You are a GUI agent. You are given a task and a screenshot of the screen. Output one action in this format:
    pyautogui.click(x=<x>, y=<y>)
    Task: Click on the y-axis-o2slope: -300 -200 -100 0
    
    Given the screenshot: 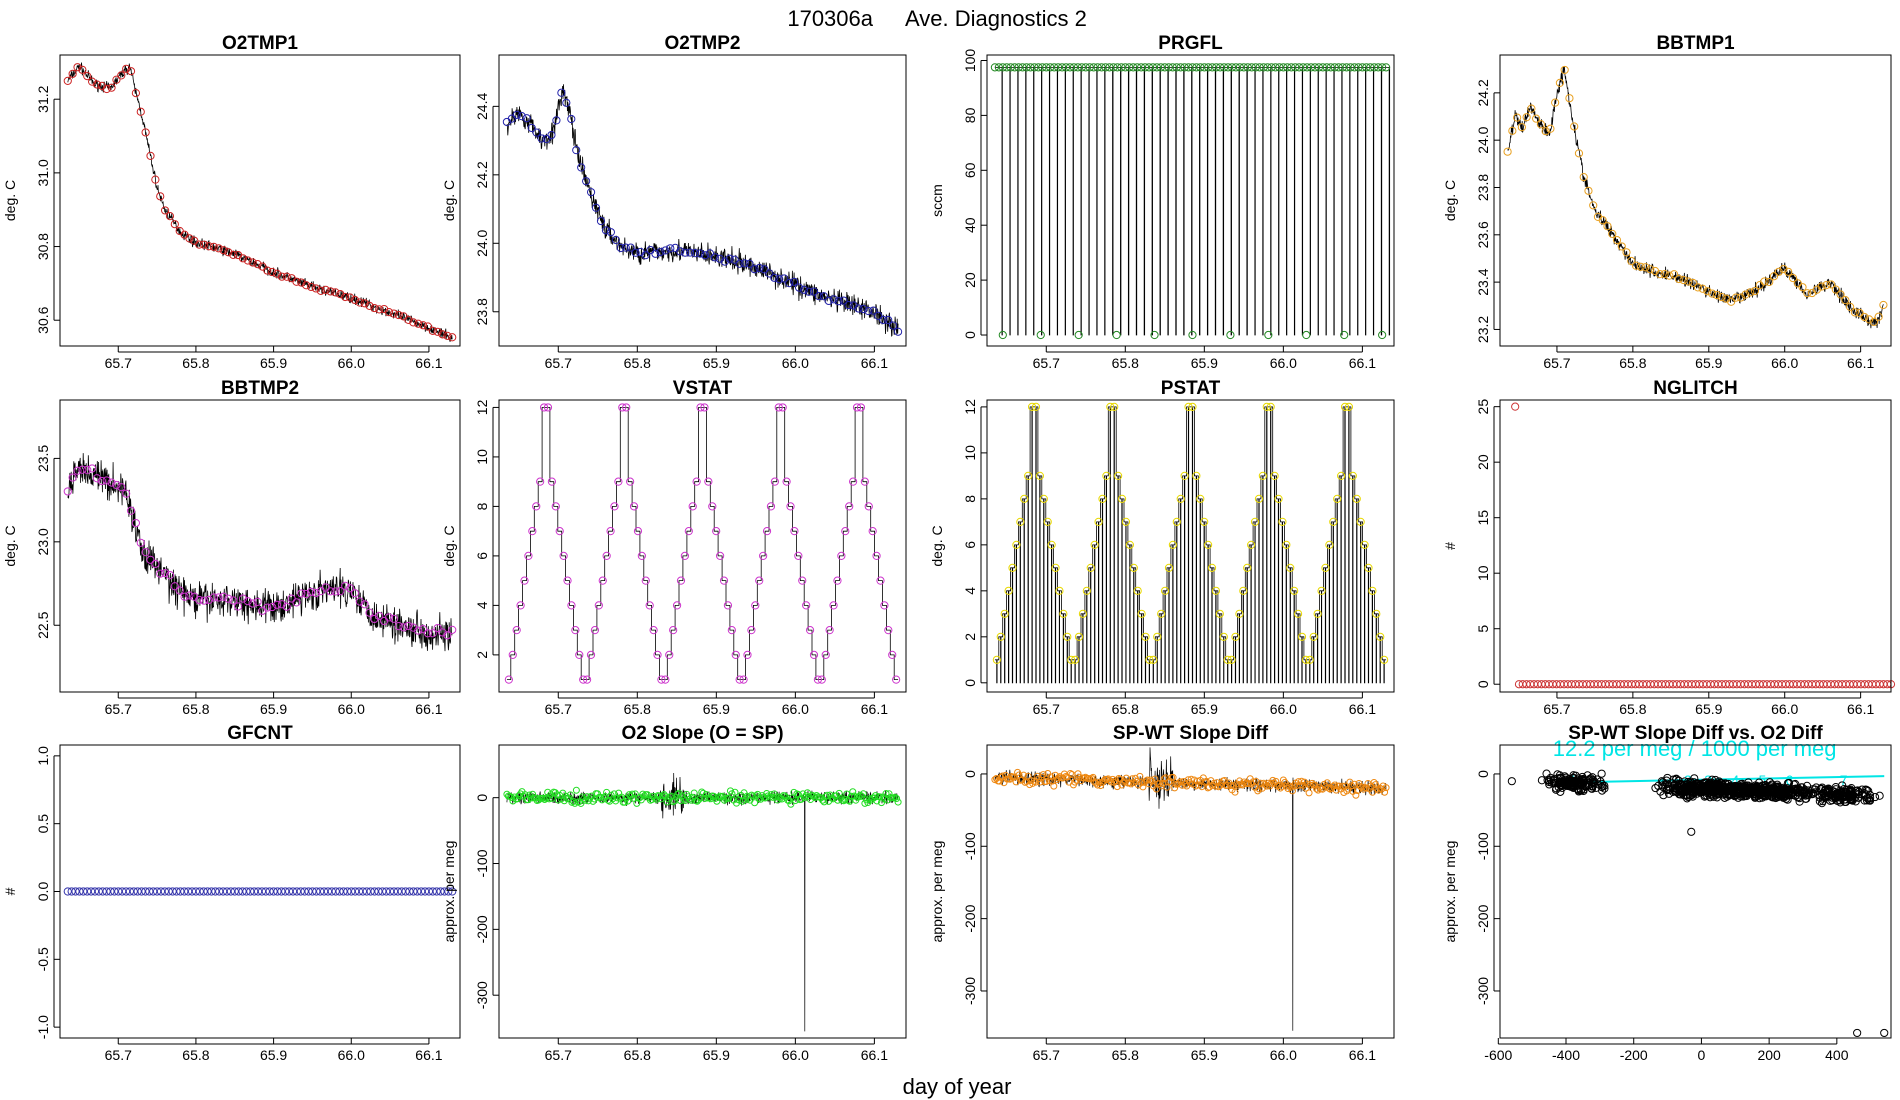 What is the action you would take?
    pyautogui.click(x=486, y=901)
    